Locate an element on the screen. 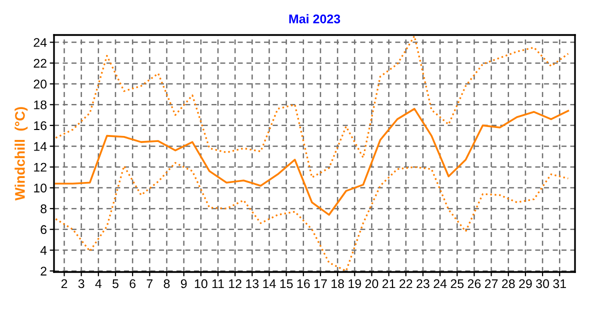  x-tick-label: 27 is located at coordinates (491, 283).